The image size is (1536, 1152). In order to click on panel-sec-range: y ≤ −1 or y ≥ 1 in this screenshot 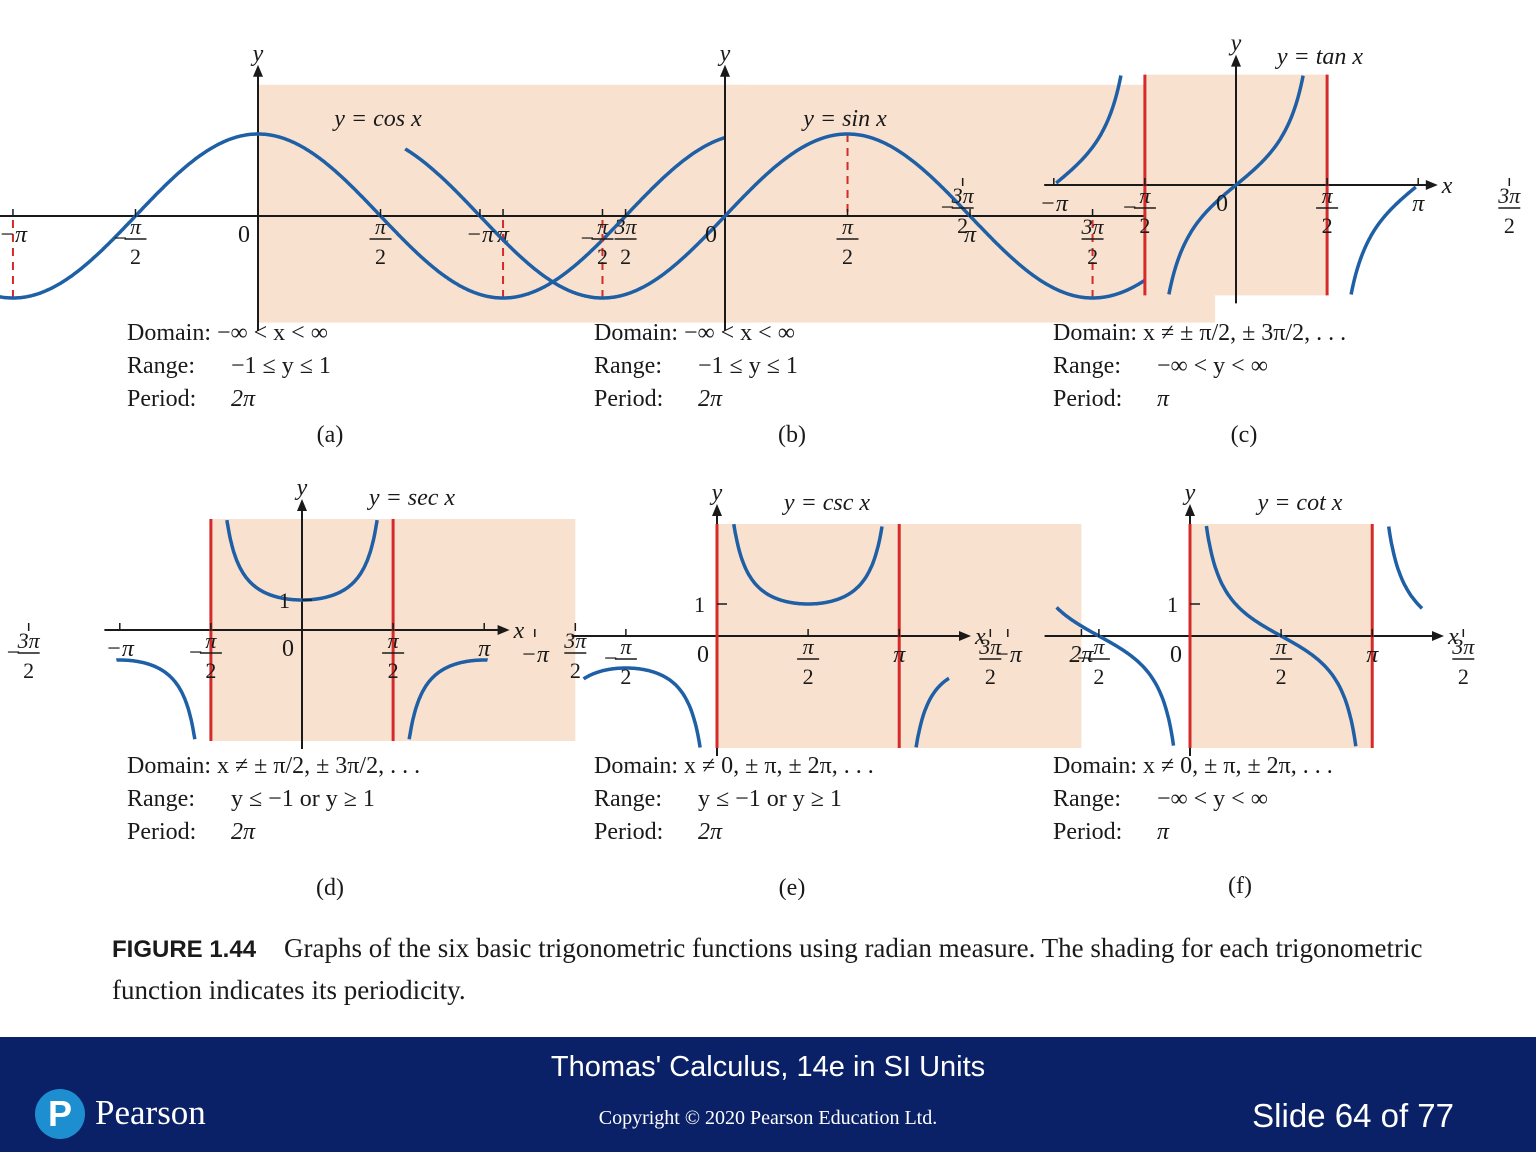, I will do `click(303, 799)`.